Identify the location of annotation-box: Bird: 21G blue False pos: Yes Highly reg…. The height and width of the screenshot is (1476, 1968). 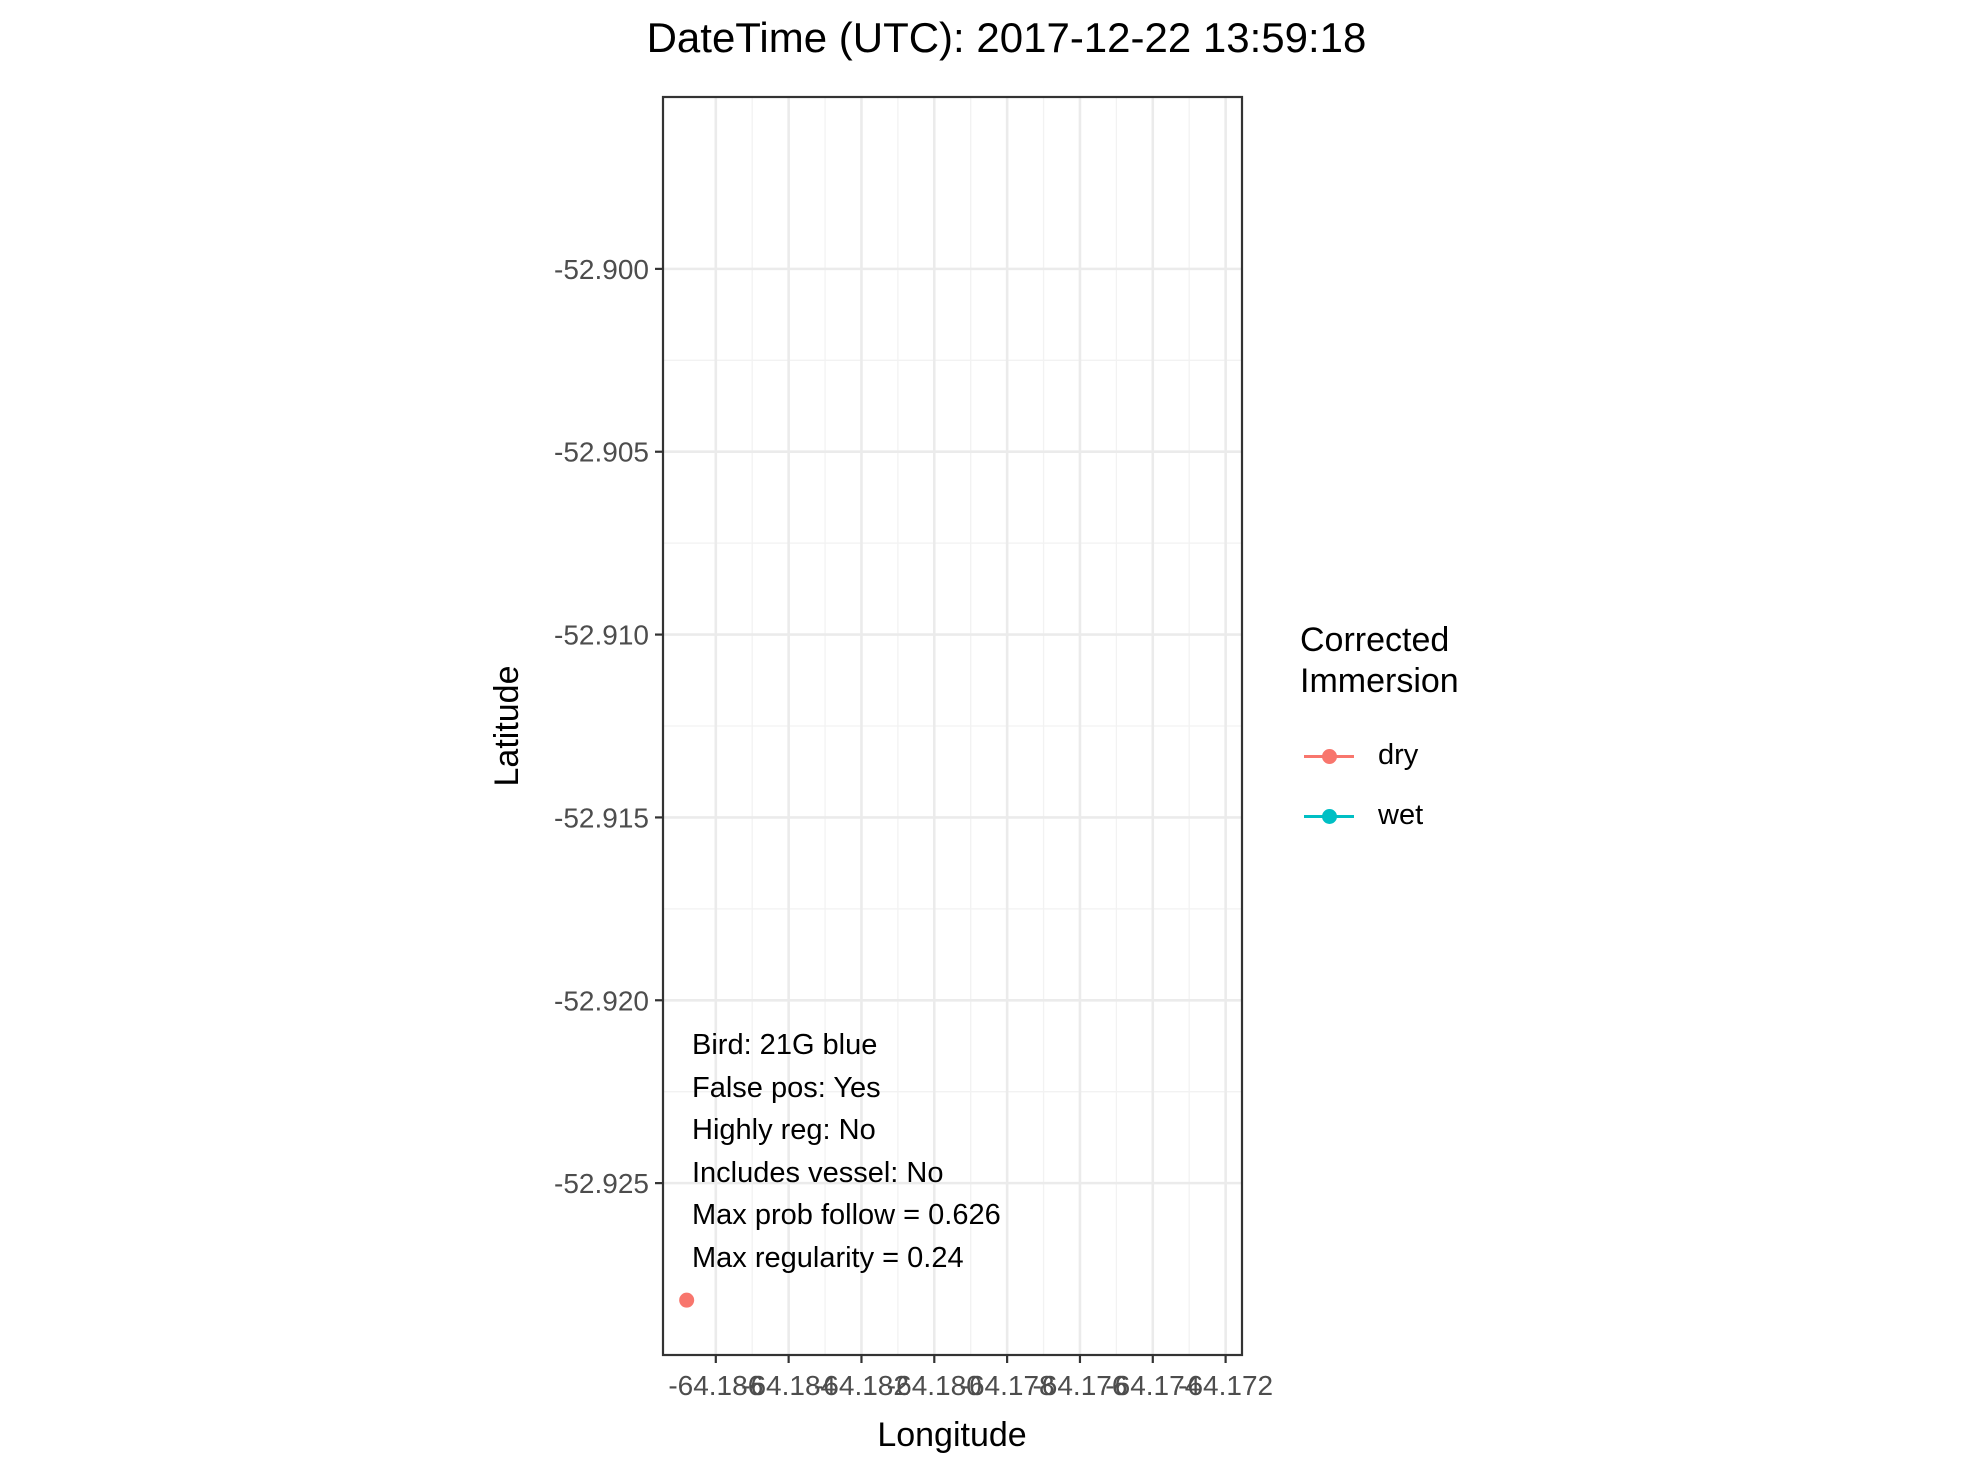
(846, 1151).